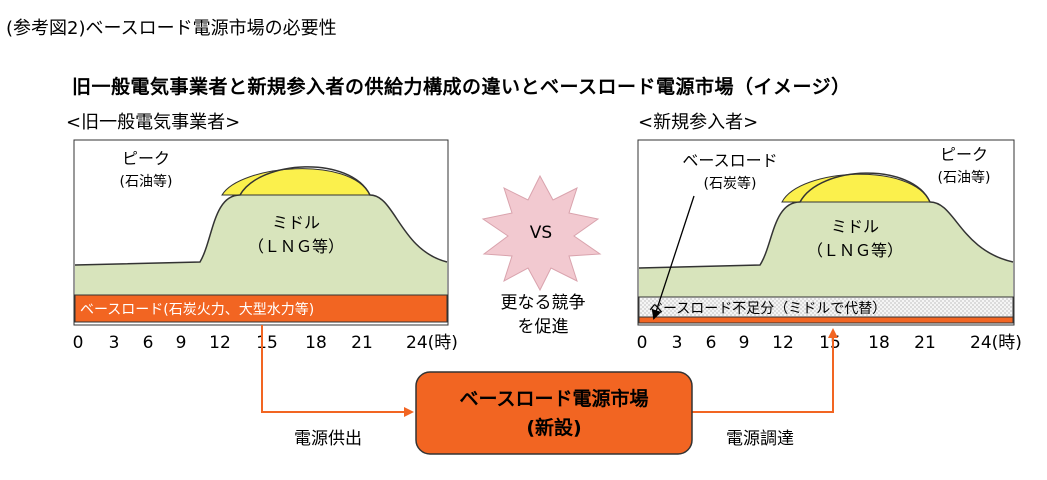 The width and height of the screenshot is (1047, 480). What do you see at coordinates (996, 343) in the screenshot?
I see `right-tick-24: 24(時)` at bounding box center [996, 343].